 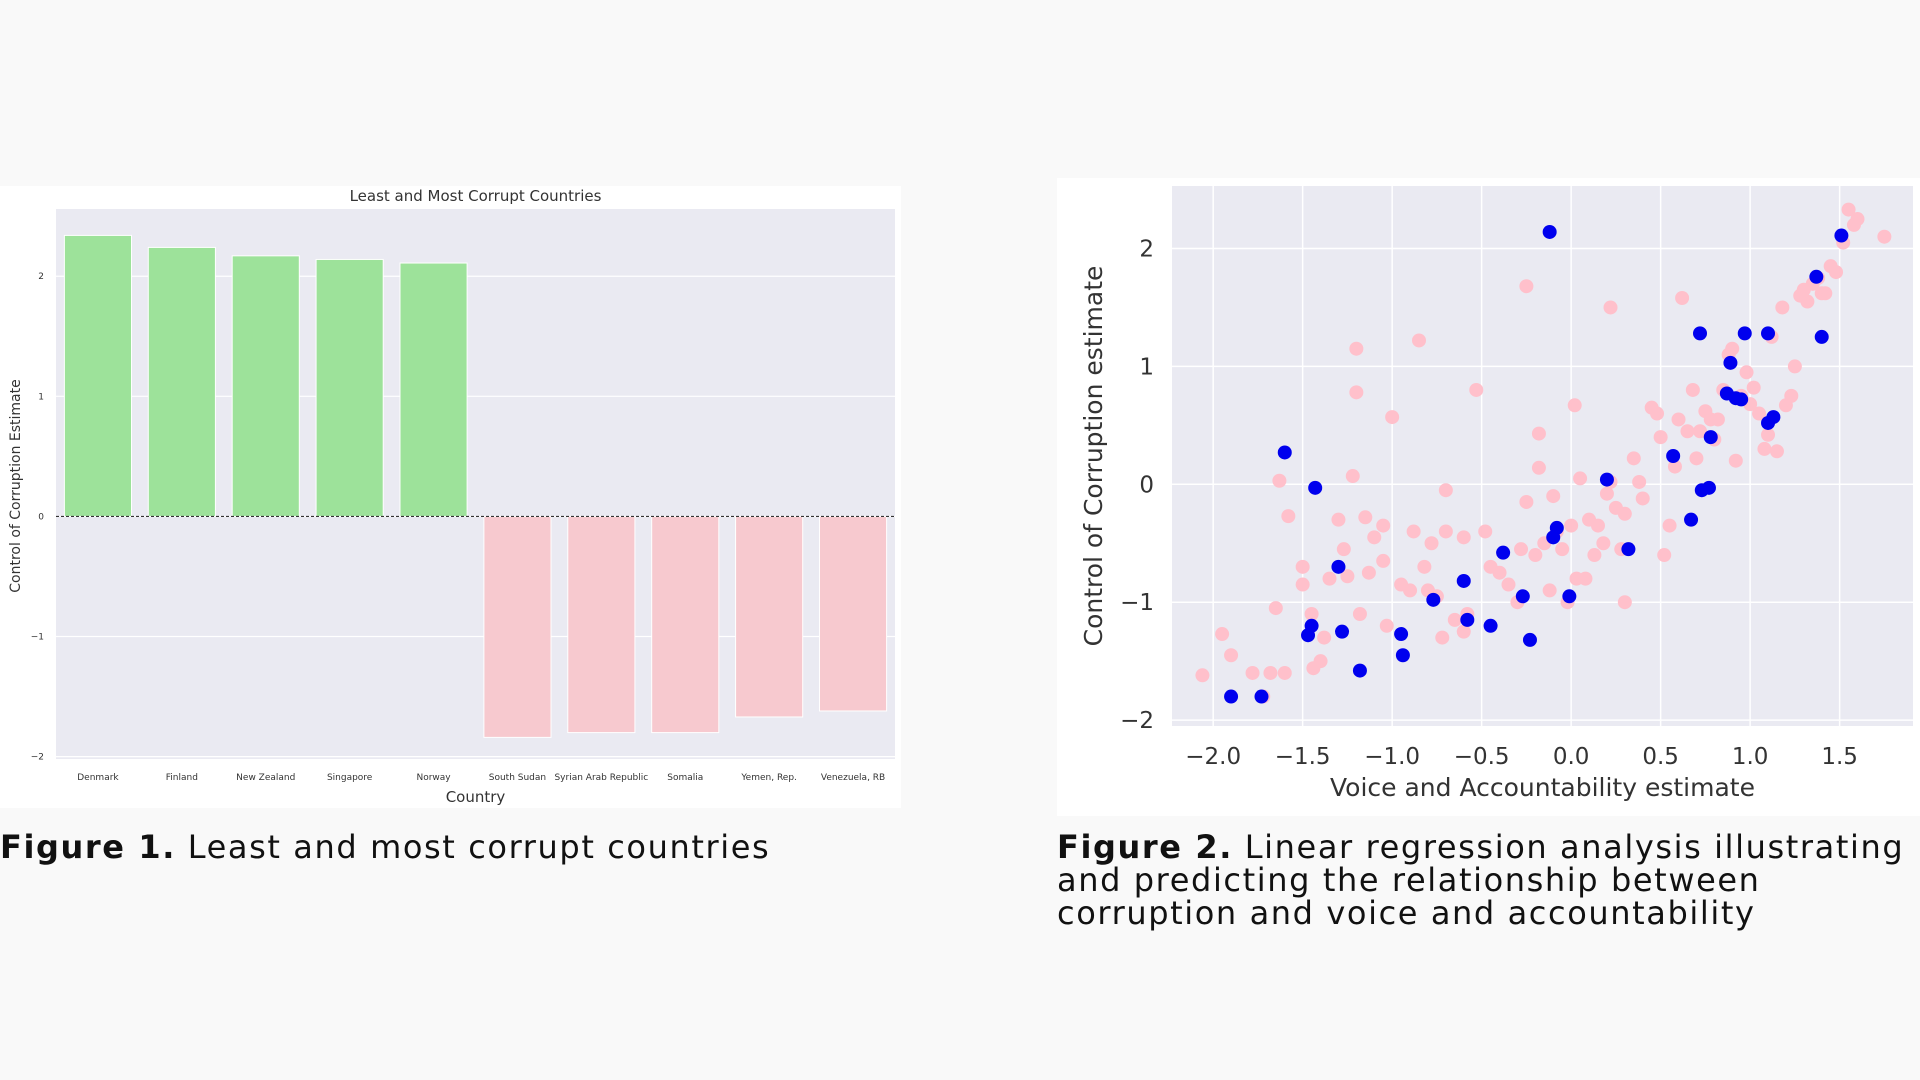 What do you see at coordinates (41, 517) in the screenshot?
I see `y-tick-label: 0` at bounding box center [41, 517].